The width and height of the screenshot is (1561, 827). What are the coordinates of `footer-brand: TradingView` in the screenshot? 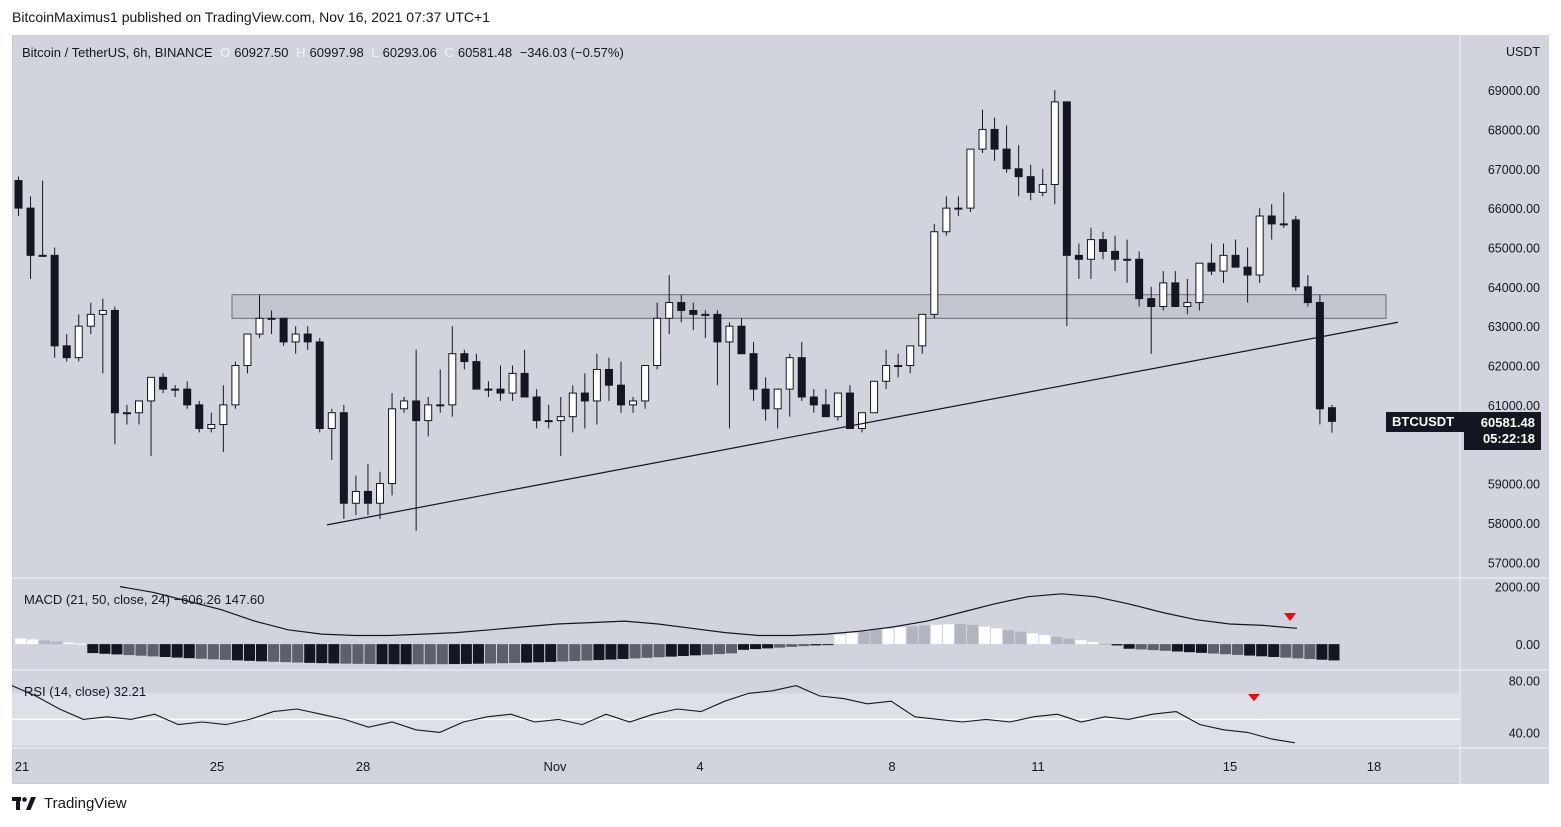 It's located at (69, 803).